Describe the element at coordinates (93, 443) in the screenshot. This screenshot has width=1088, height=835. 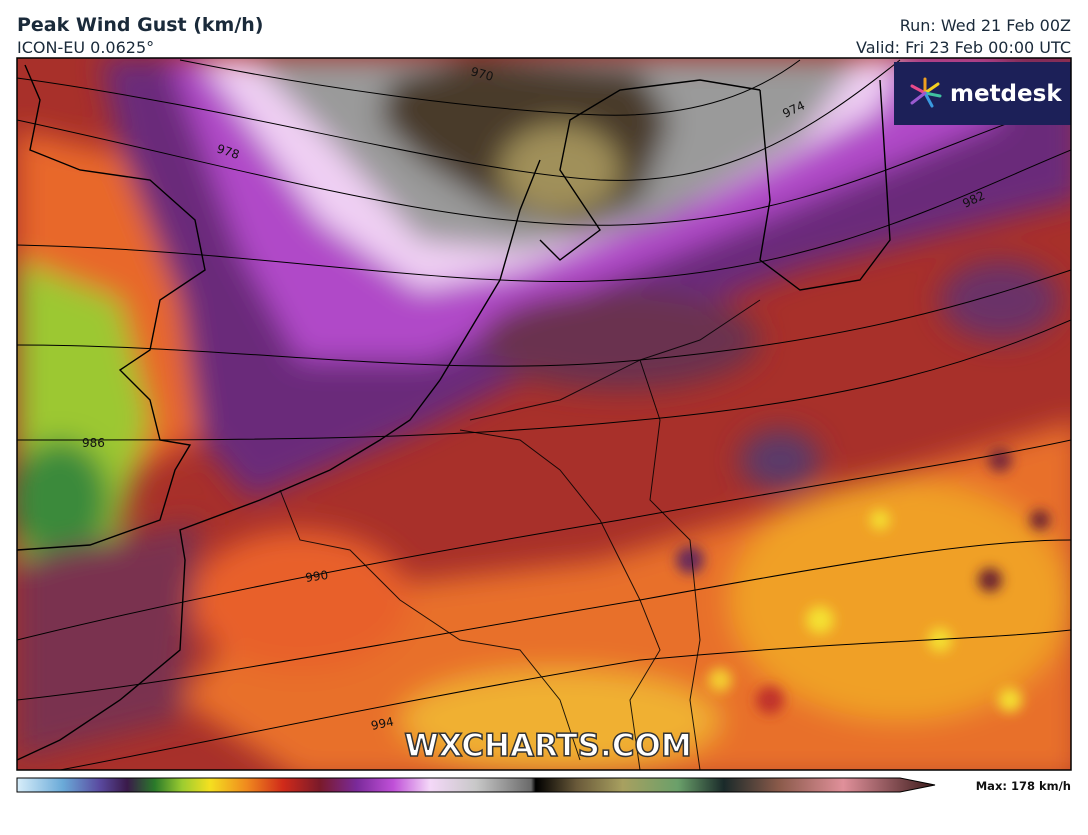
I see `isobar-label: 986` at that location.